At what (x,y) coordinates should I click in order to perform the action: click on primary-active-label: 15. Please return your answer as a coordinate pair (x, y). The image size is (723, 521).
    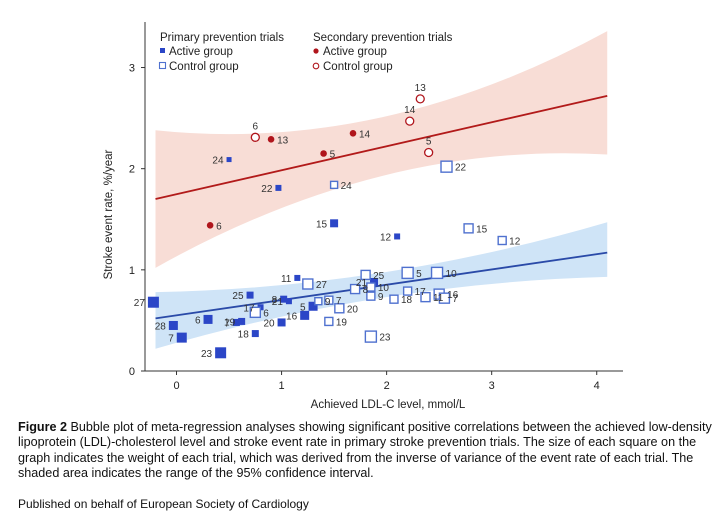
    Looking at the image, I should click on (322, 224).